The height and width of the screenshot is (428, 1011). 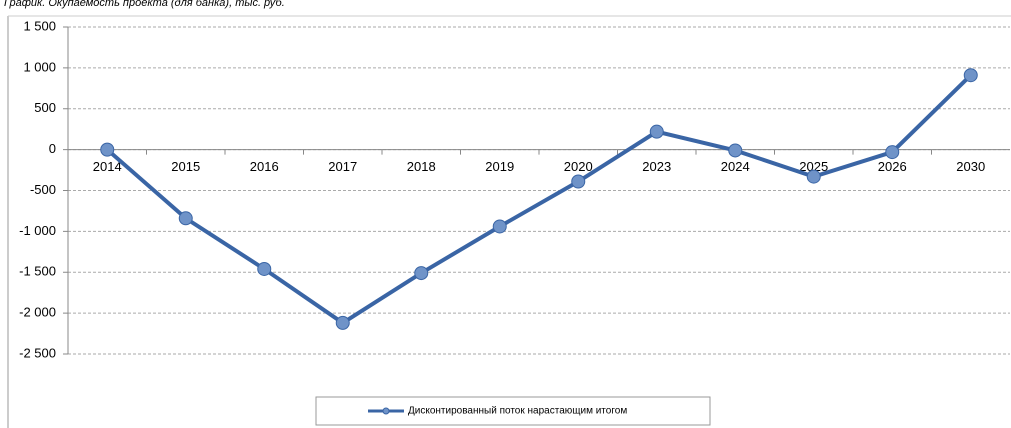 I want to click on y-tick-label: 1 000, so click(x=39, y=66).